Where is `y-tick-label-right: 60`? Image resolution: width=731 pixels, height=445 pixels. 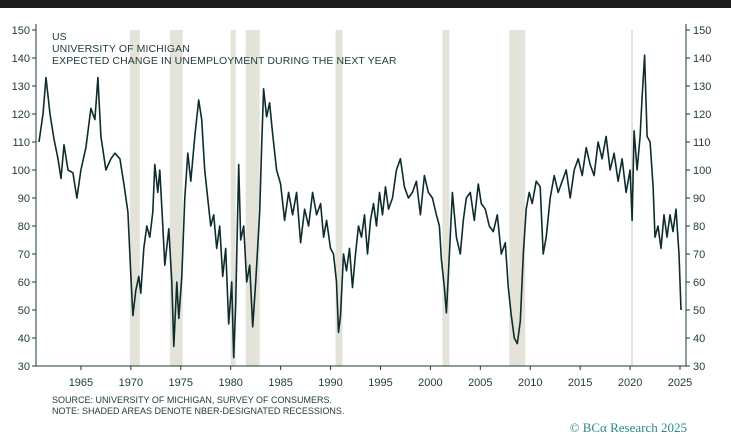
y-tick-label-right: 60 is located at coordinates (699, 283).